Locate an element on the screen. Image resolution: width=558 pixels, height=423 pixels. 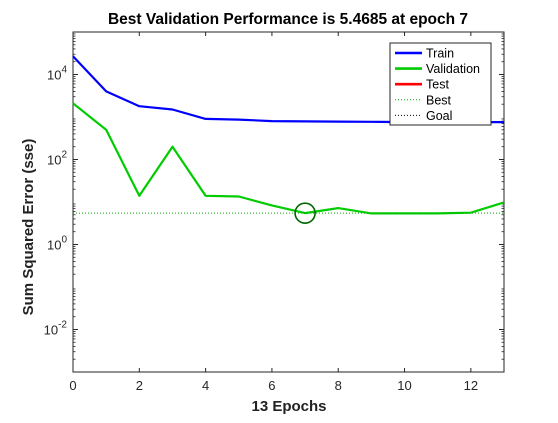
x-tick-label: 10 is located at coordinates (404, 385).